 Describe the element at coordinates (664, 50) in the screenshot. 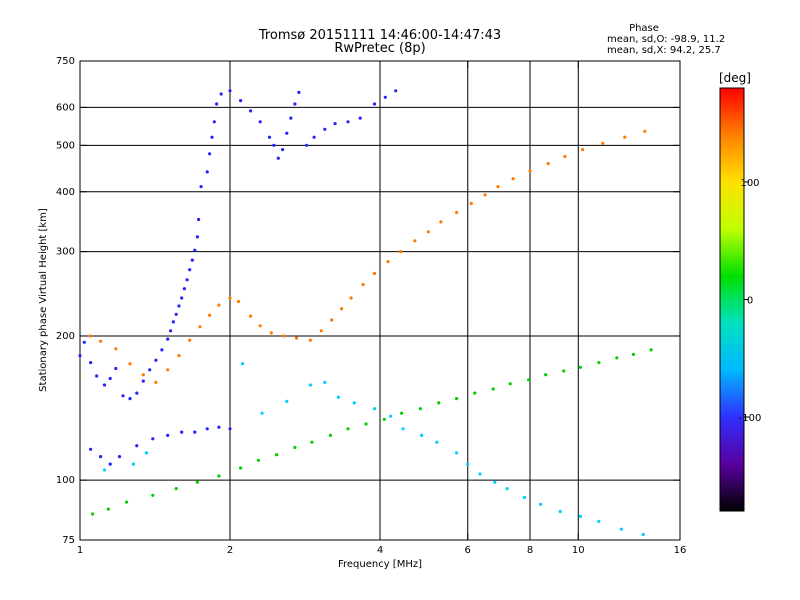

I see `phase-stats-x: mean, sd,X: 94.2, 25.7` at that location.